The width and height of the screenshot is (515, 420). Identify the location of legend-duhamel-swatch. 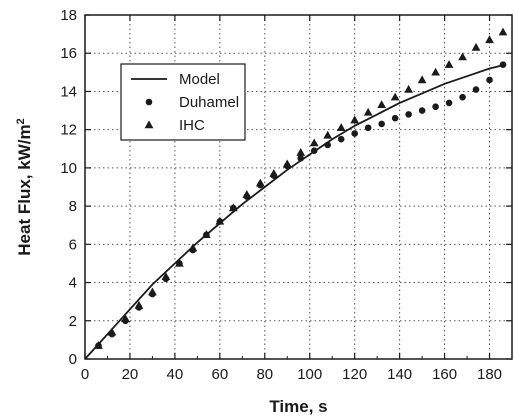
(149, 102).